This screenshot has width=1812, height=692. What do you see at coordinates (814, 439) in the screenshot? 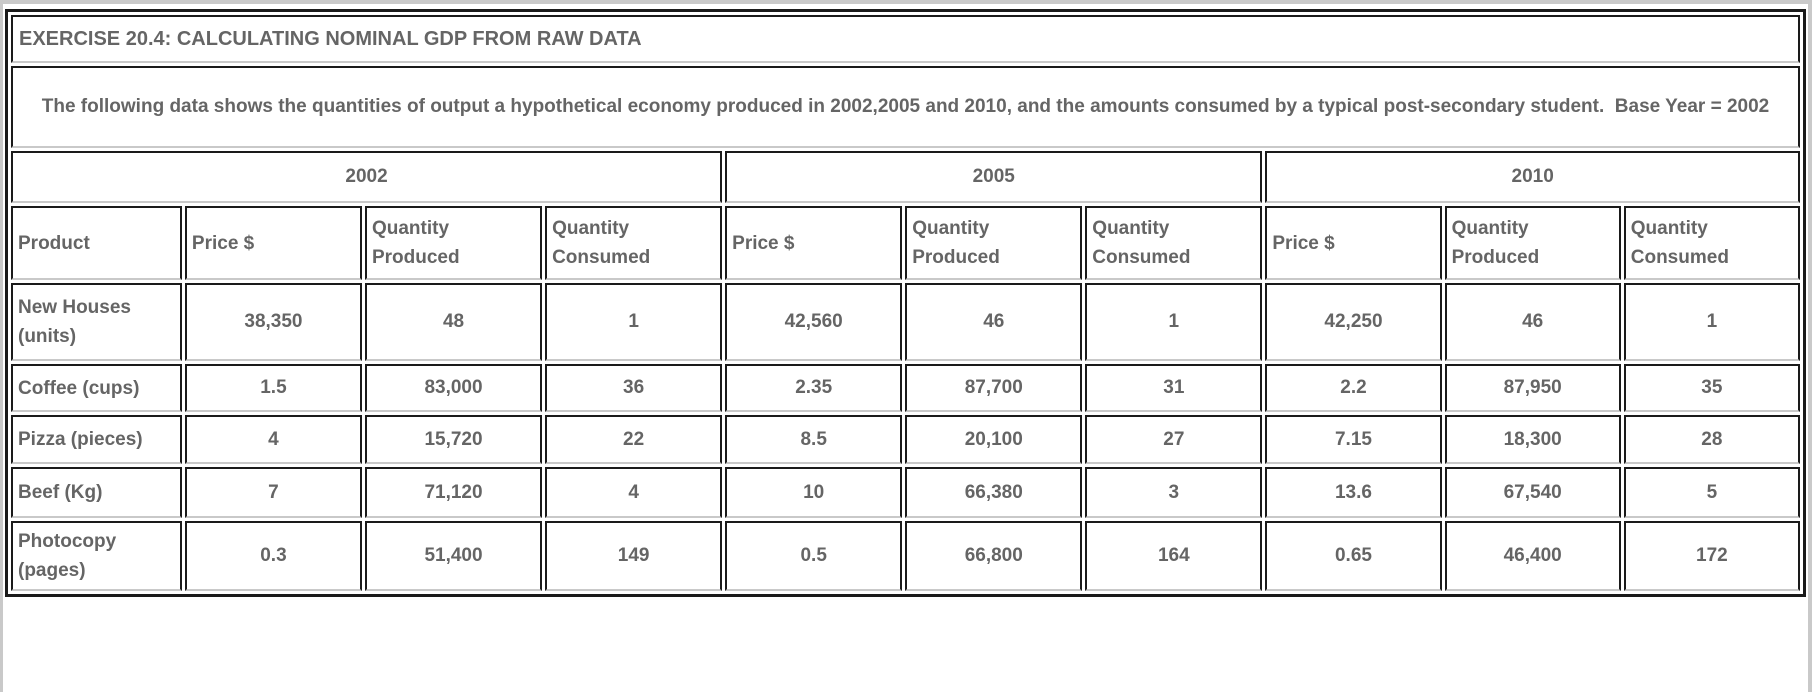
I see `data-cell: 8.5` at bounding box center [814, 439].